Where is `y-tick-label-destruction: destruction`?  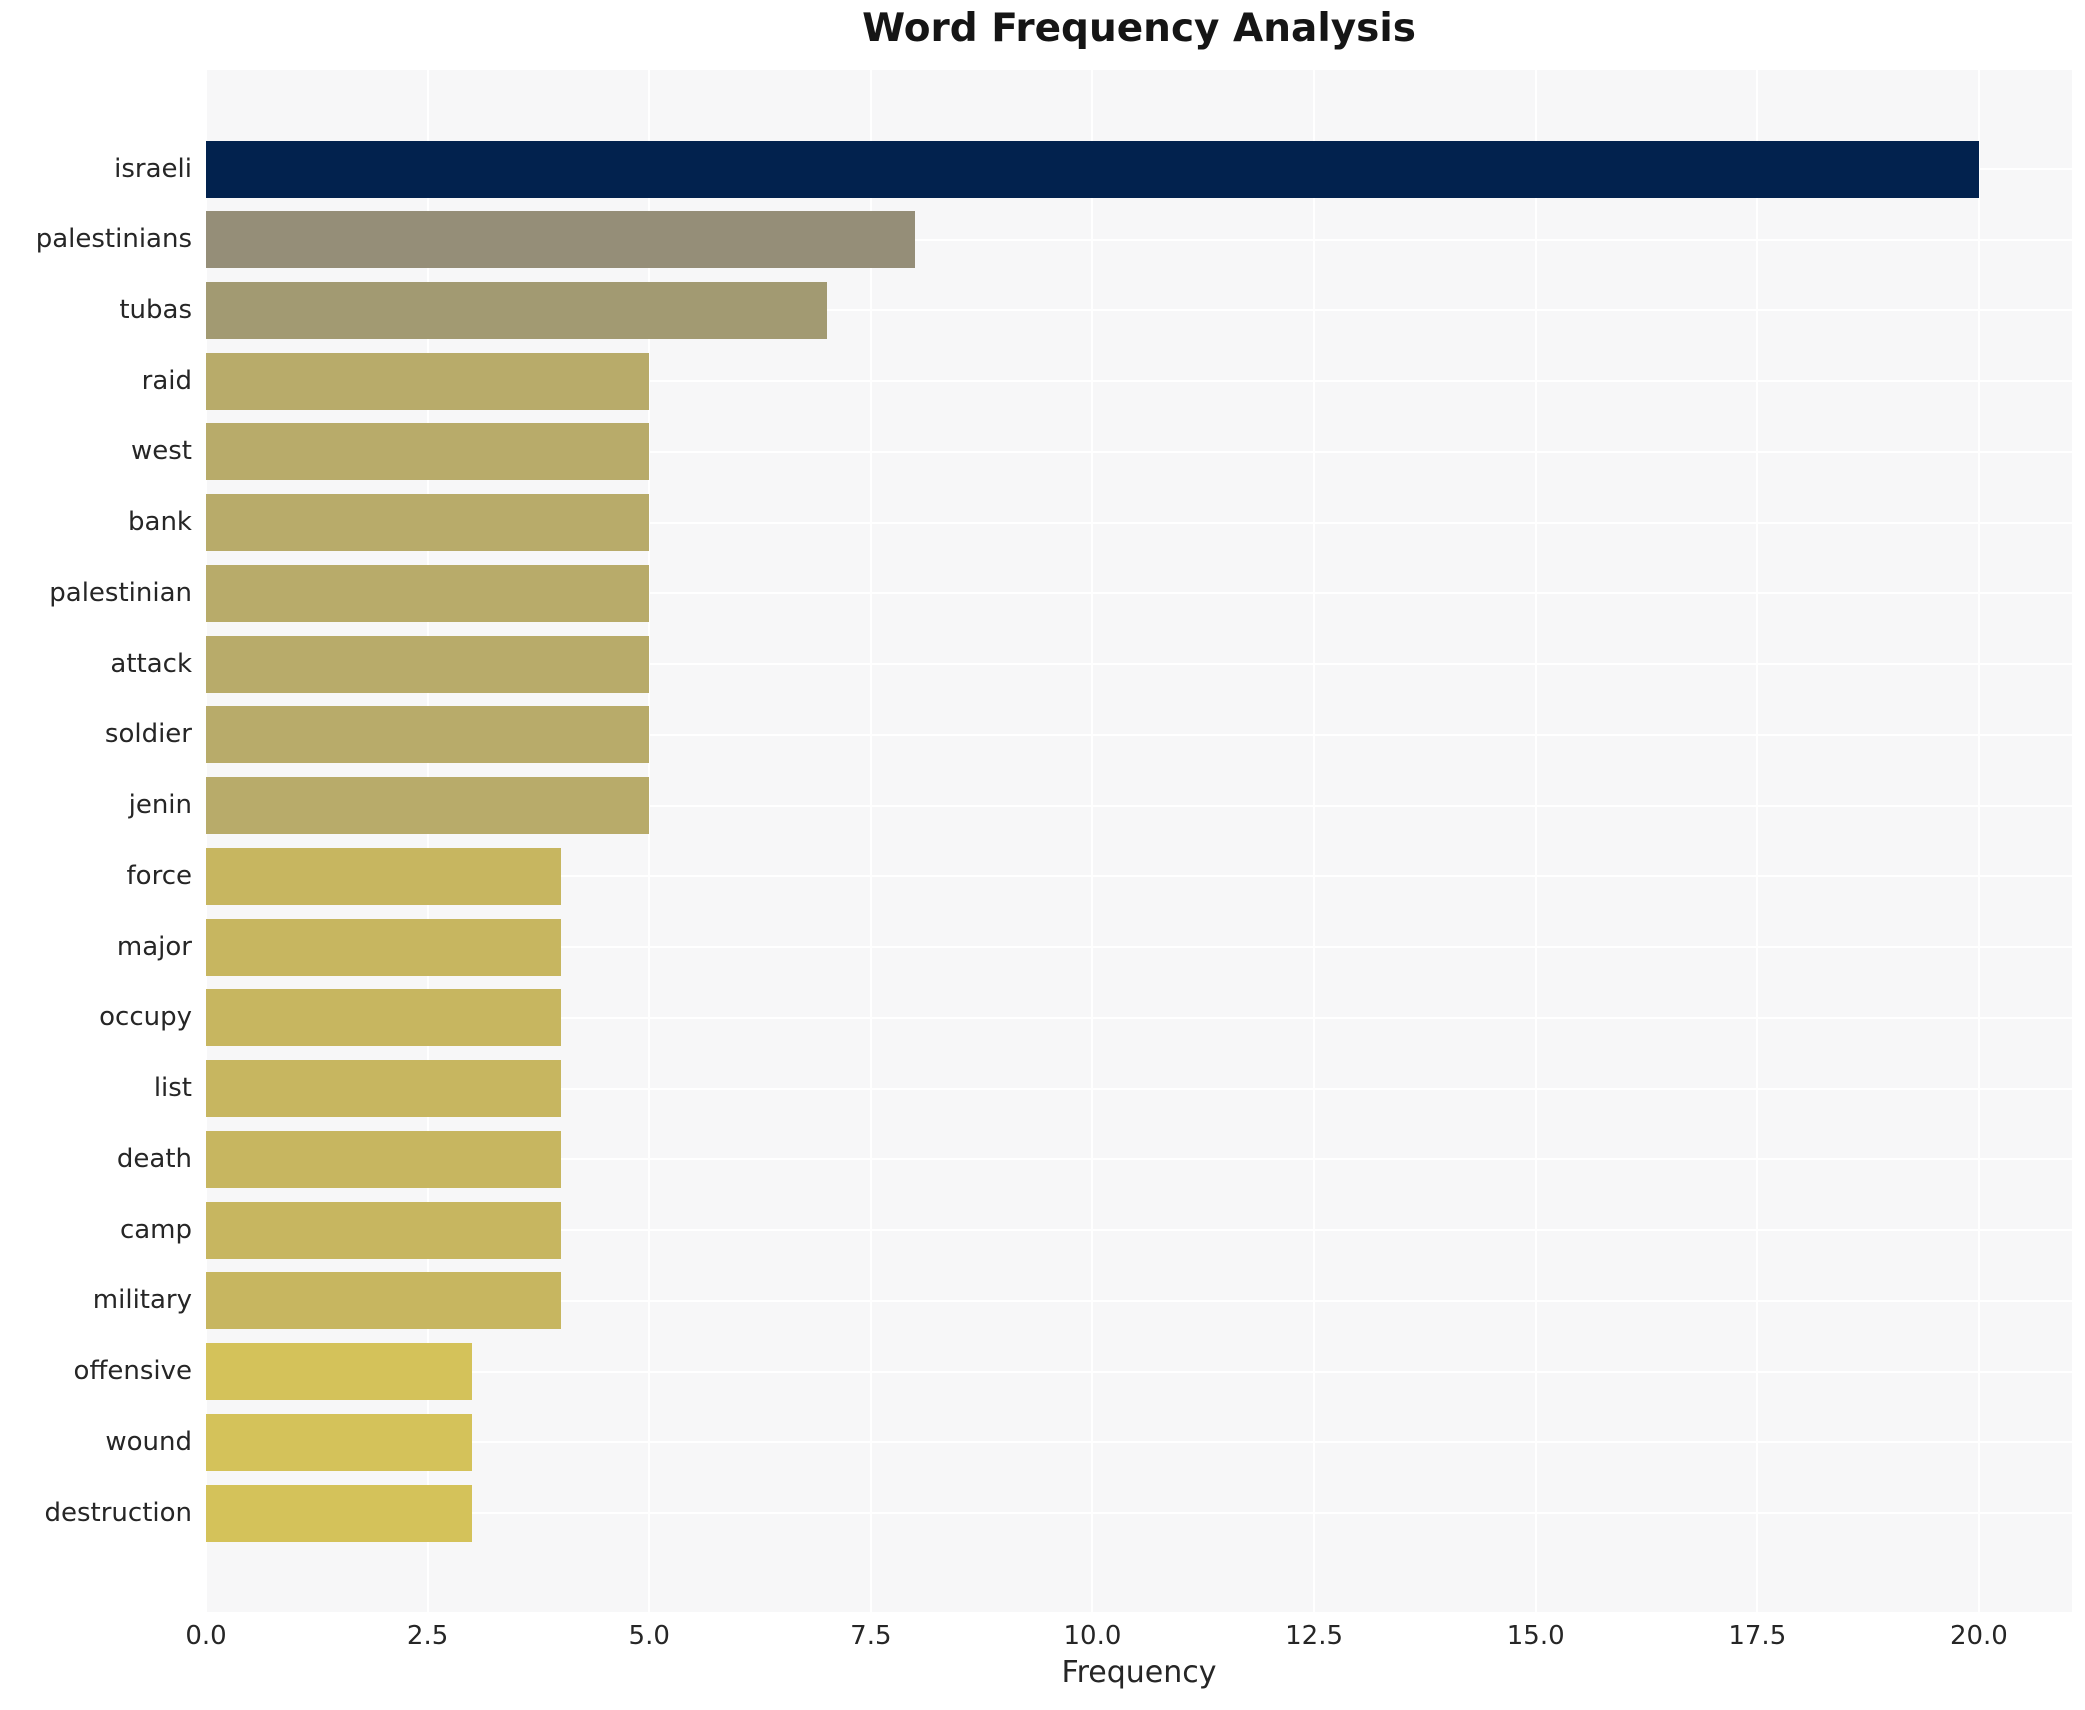
y-tick-label-destruction: destruction is located at coordinates (118, 1512).